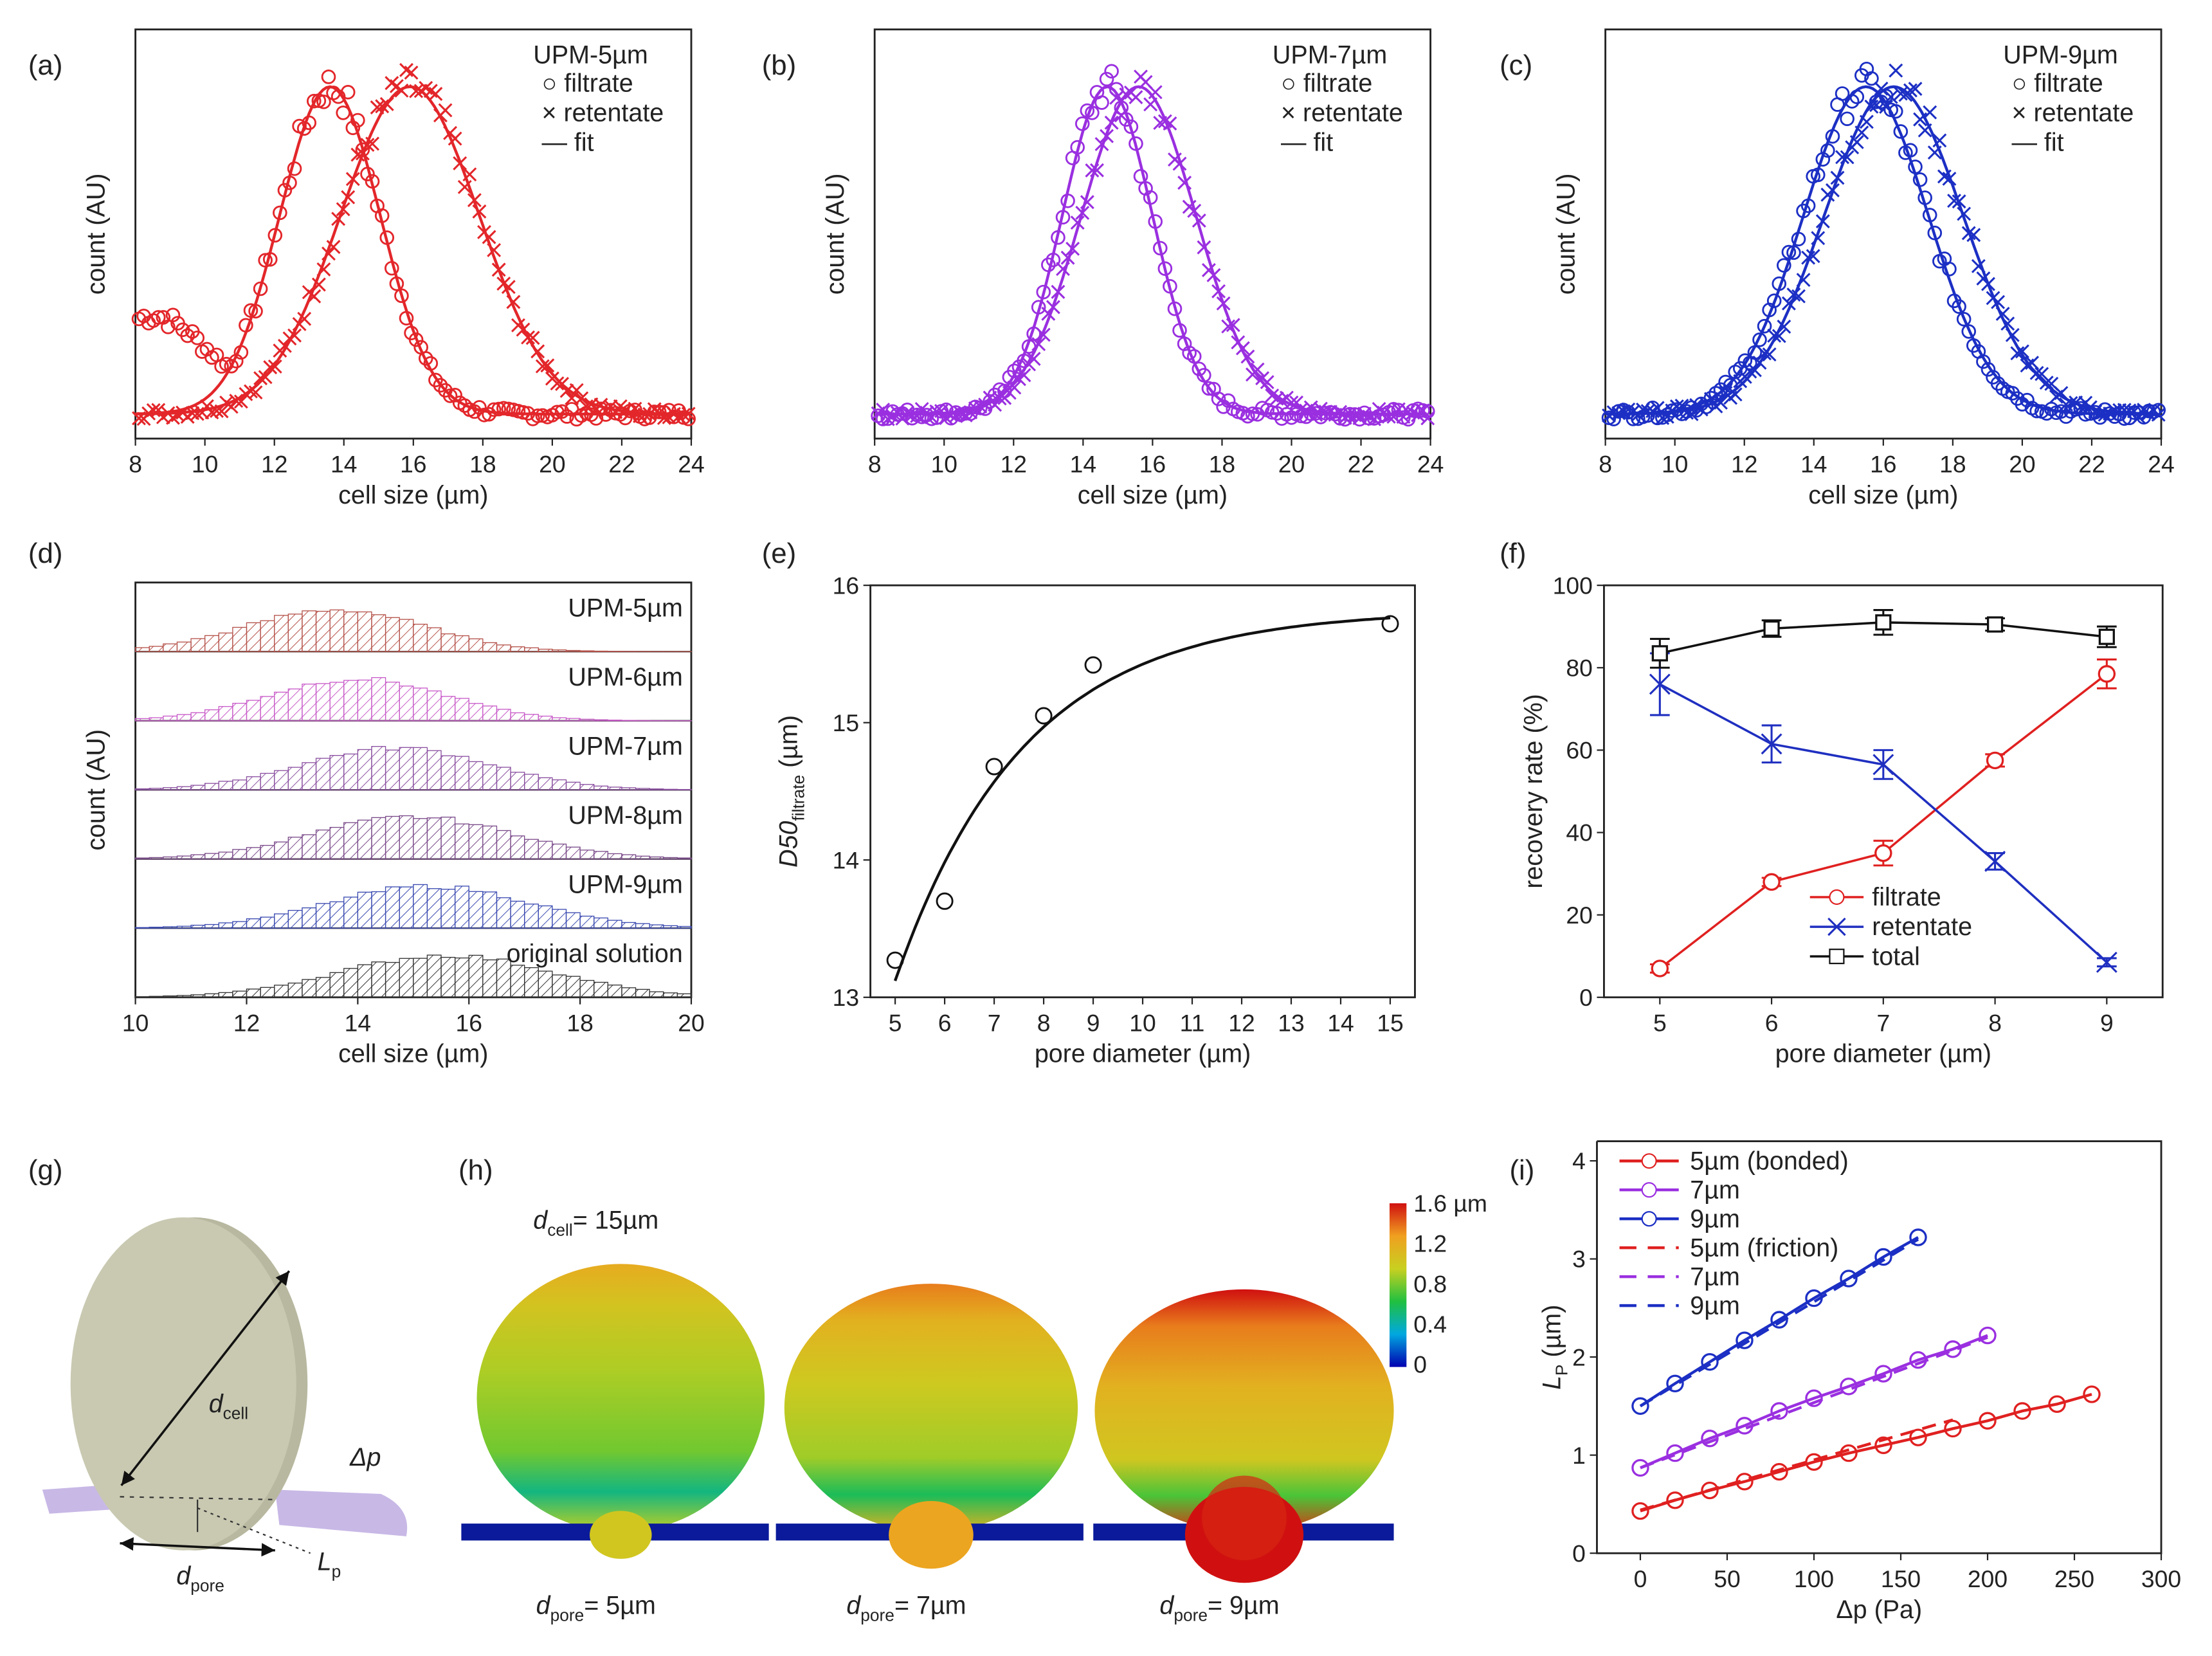 The image size is (2212, 1656). I want to click on lp-label: Lp, so click(329, 1564).